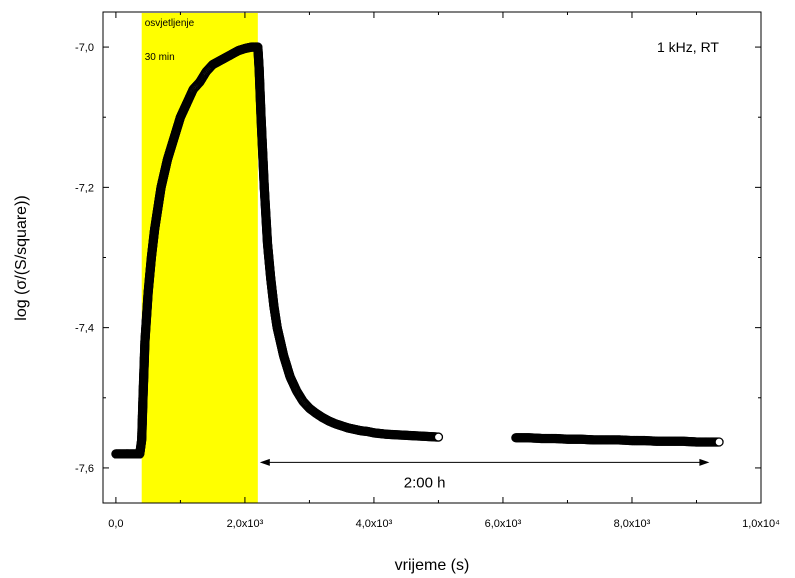  I want to click on y-tick-label: -7,0, so click(84, 48).